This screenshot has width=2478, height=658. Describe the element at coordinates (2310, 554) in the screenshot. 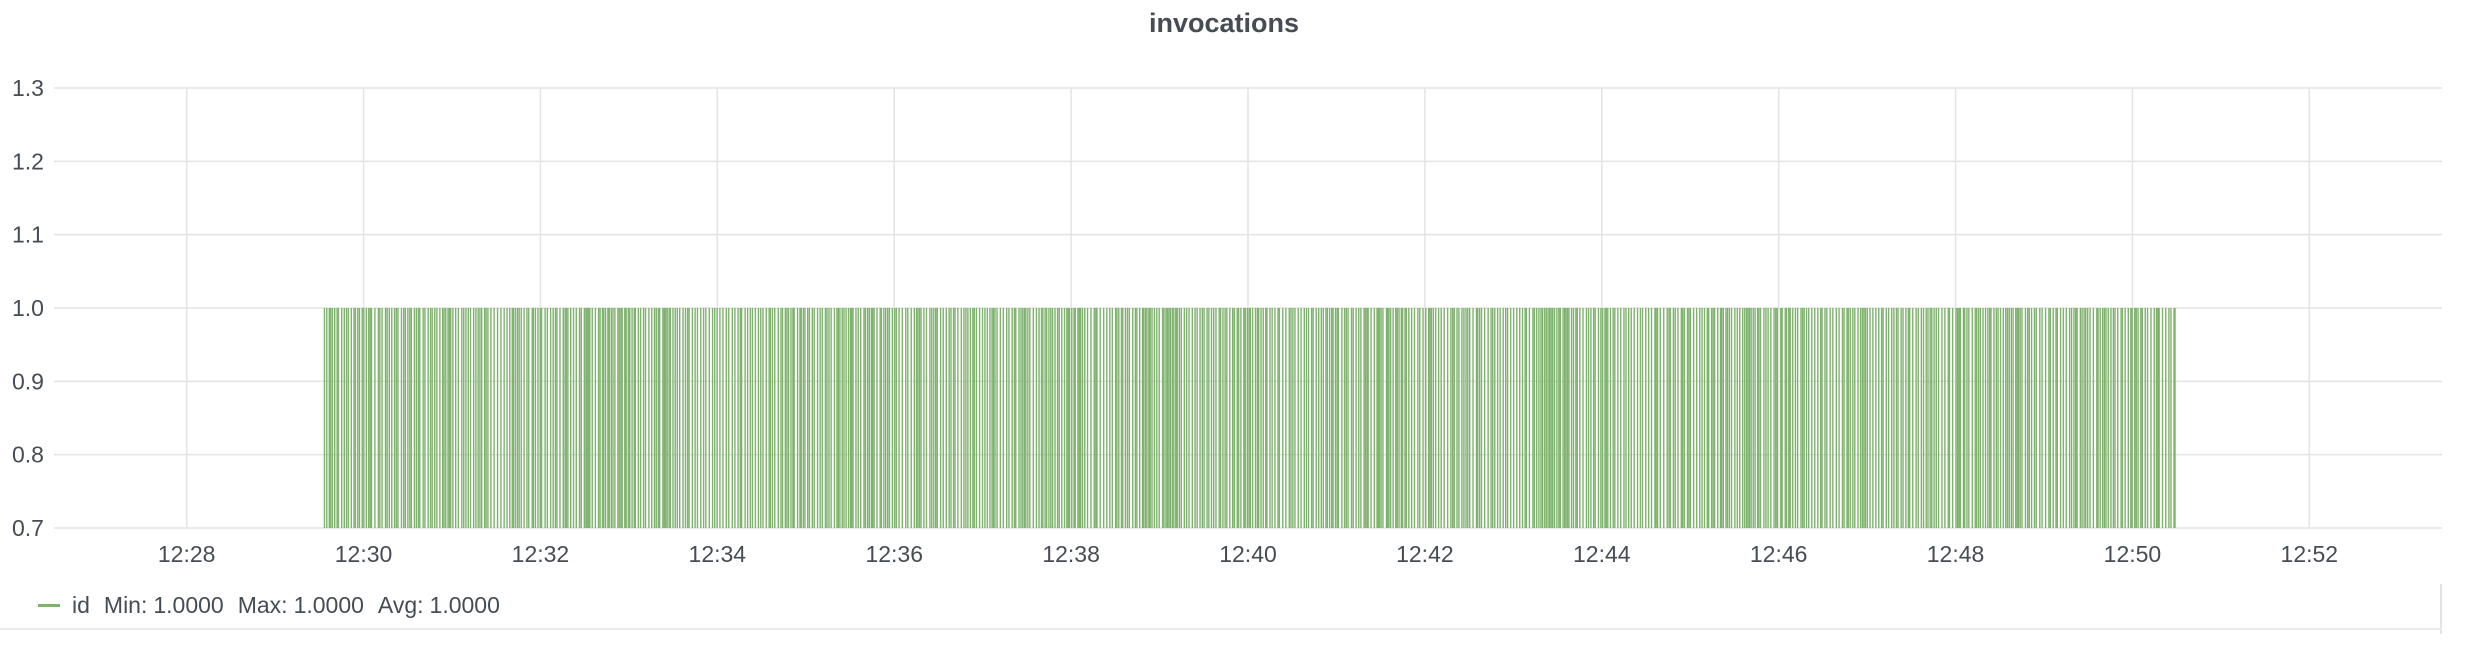

I see `x-tick-label: 12:52` at that location.